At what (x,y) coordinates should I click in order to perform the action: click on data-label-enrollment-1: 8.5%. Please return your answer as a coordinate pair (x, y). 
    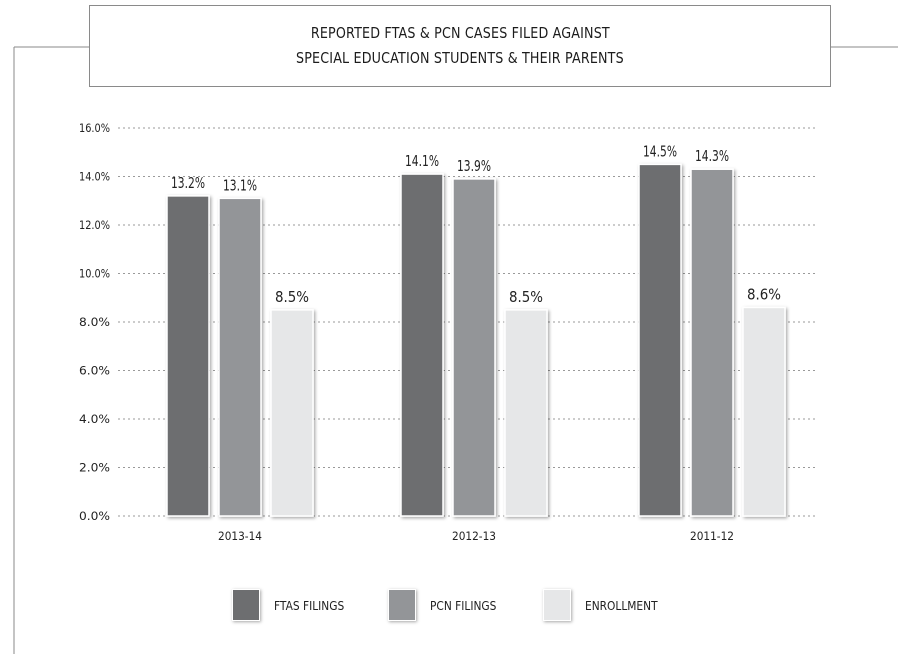
    Looking at the image, I should click on (292, 297).